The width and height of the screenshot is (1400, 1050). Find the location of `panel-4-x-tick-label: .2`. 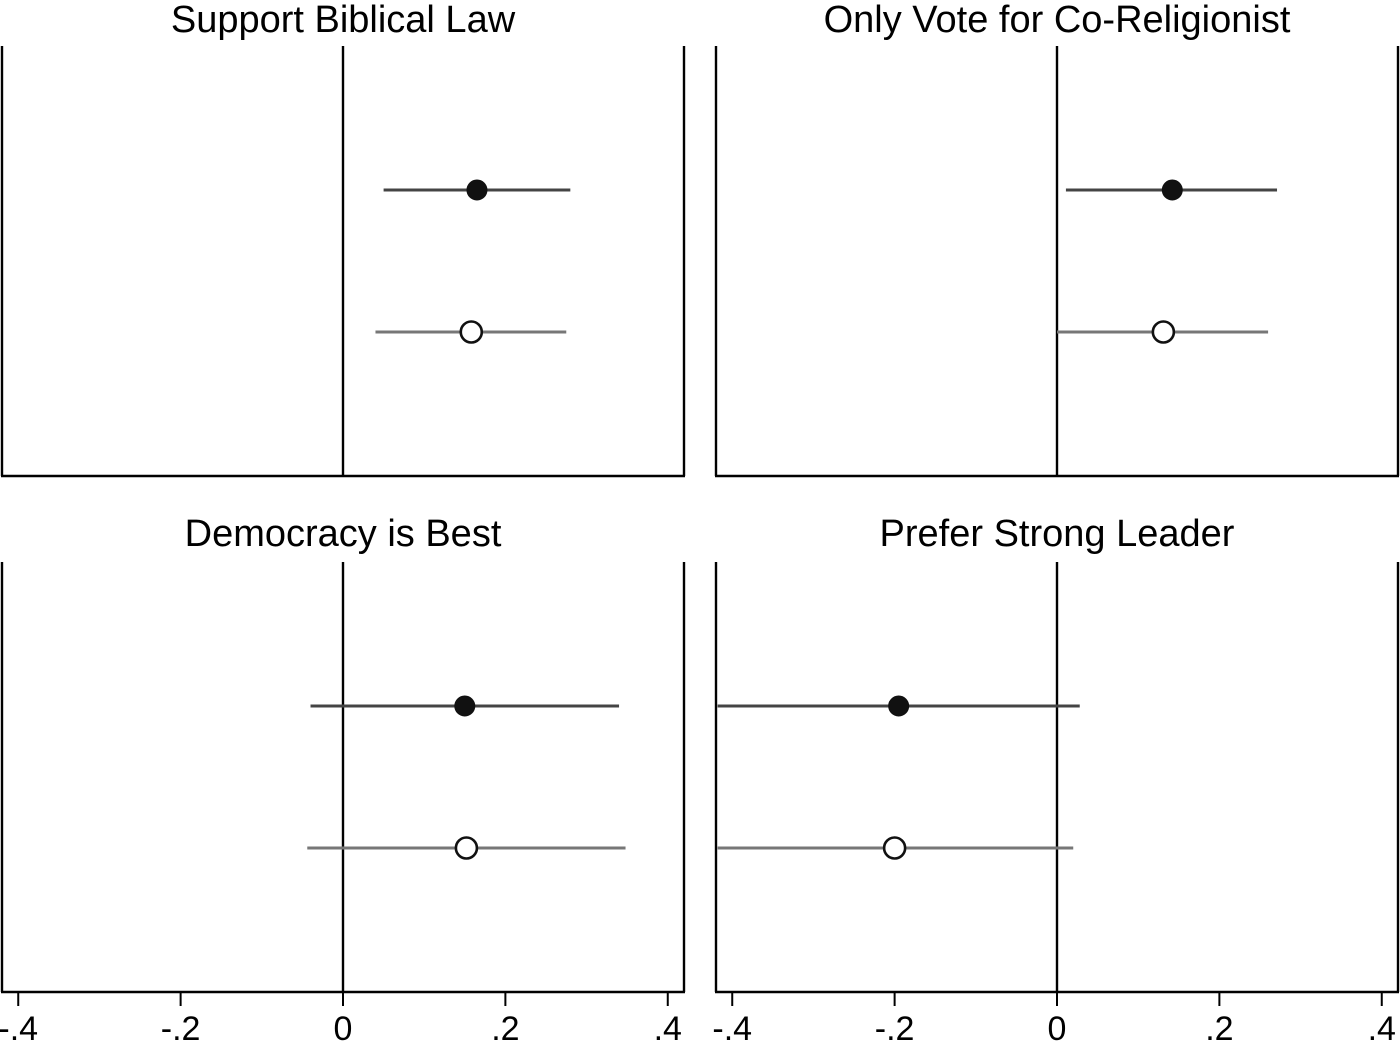

panel-4-x-tick-label: .2 is located at coordinates (1219, 1027).